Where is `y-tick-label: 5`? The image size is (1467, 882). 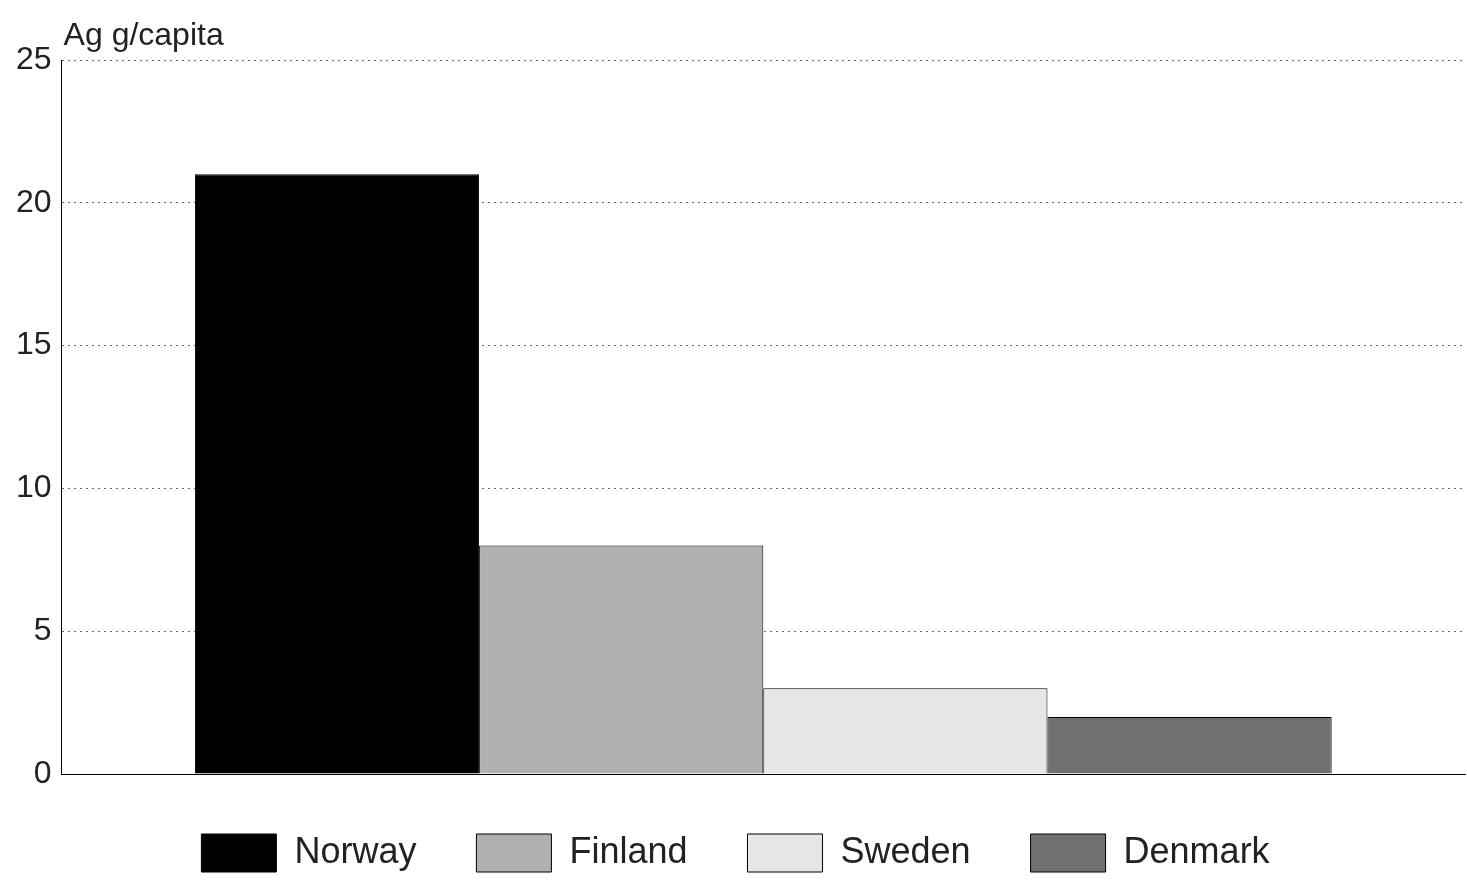
y-tick-label: 5 is located at coordinates (42, 629).